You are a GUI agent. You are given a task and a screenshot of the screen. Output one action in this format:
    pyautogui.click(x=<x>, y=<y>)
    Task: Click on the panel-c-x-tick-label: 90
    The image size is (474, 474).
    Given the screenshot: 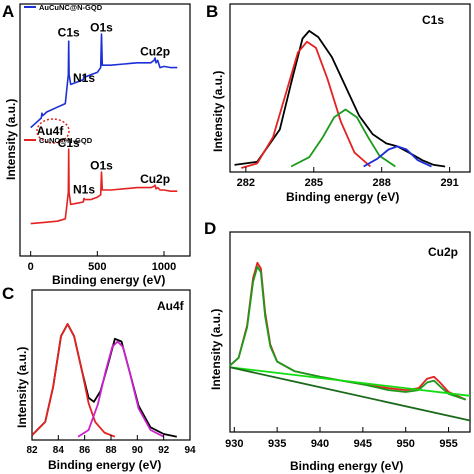 What is the action you would take?
    pyautogui.click(x=138, y=450)
    